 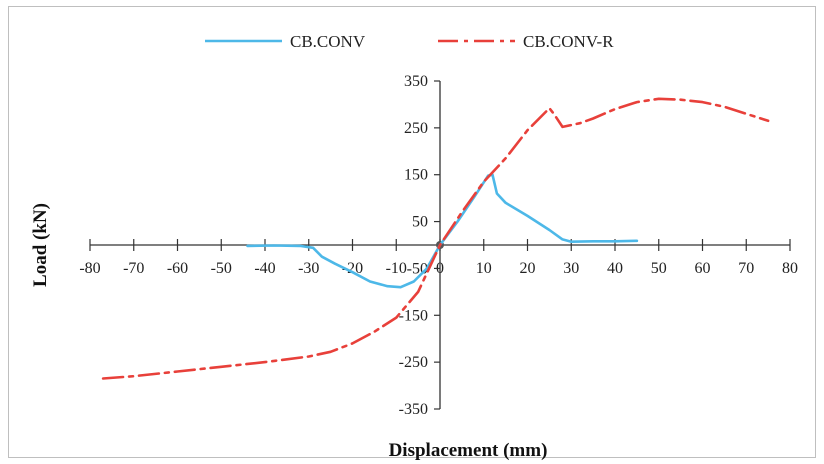 I want to click on x-tick-label: -10, so click(x=396, y=268).